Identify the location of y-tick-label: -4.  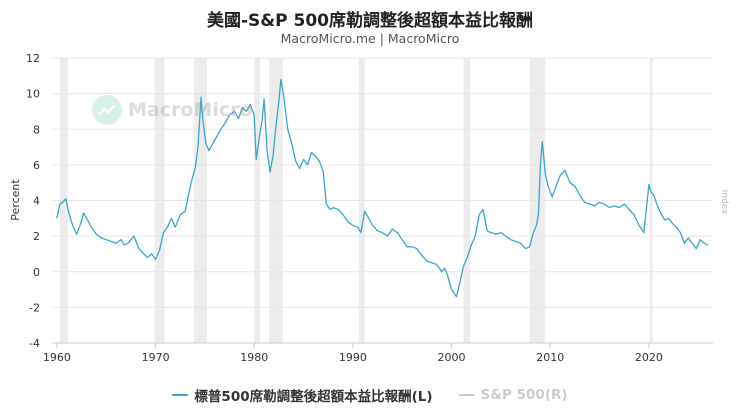
(34, 343).